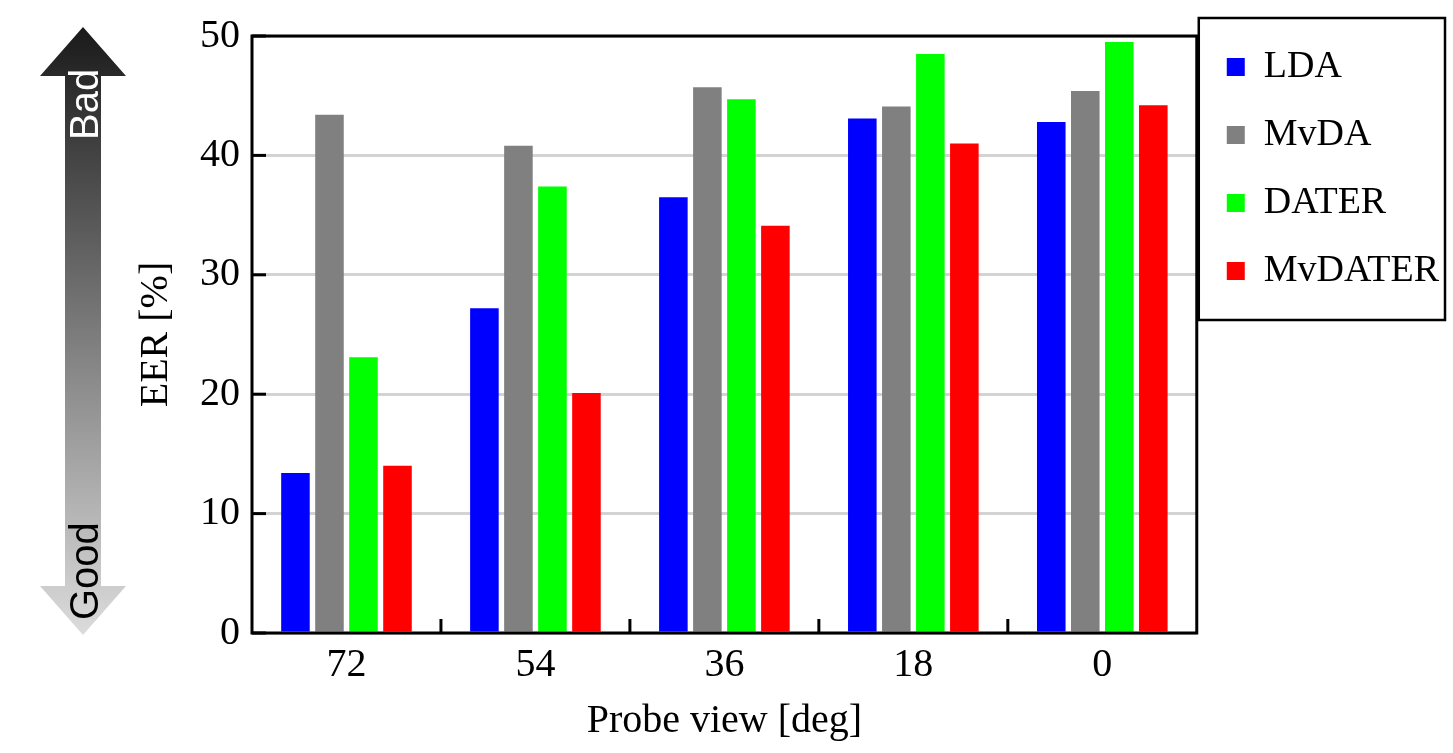  Describe the element at coordinates (220, 272) in the screenshot. I see `y-tick-label: 30` at that location.